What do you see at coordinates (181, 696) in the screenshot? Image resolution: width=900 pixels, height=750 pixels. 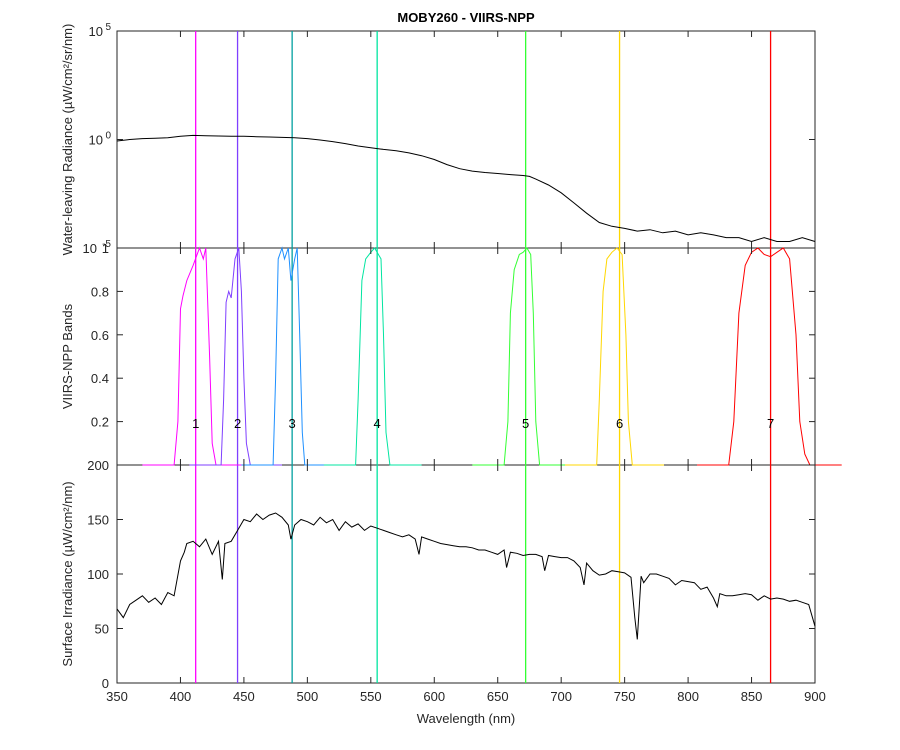 I see `x-tick-label: 400` at bounding box center [181, 696].